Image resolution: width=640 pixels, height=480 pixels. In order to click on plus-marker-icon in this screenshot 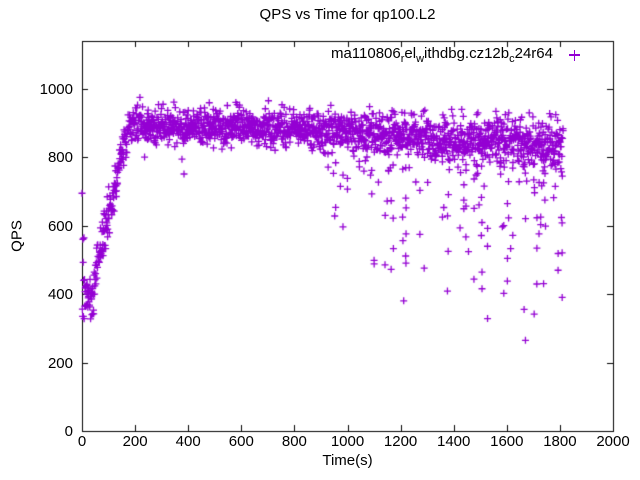, I will do `click(574, 55)`.